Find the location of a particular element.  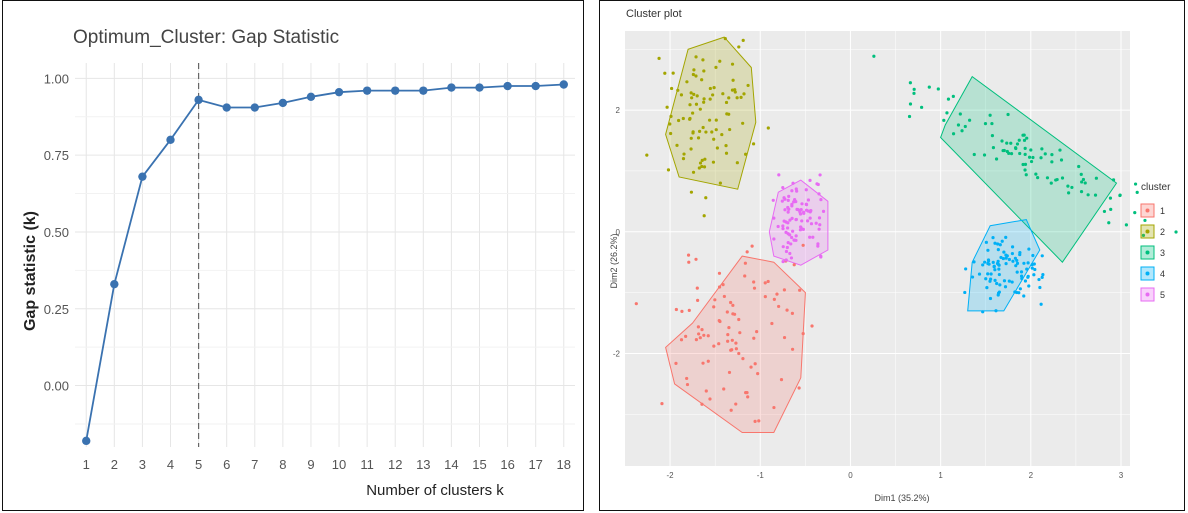

x-tick-label: 3 is located at coordinates (1121, 475).